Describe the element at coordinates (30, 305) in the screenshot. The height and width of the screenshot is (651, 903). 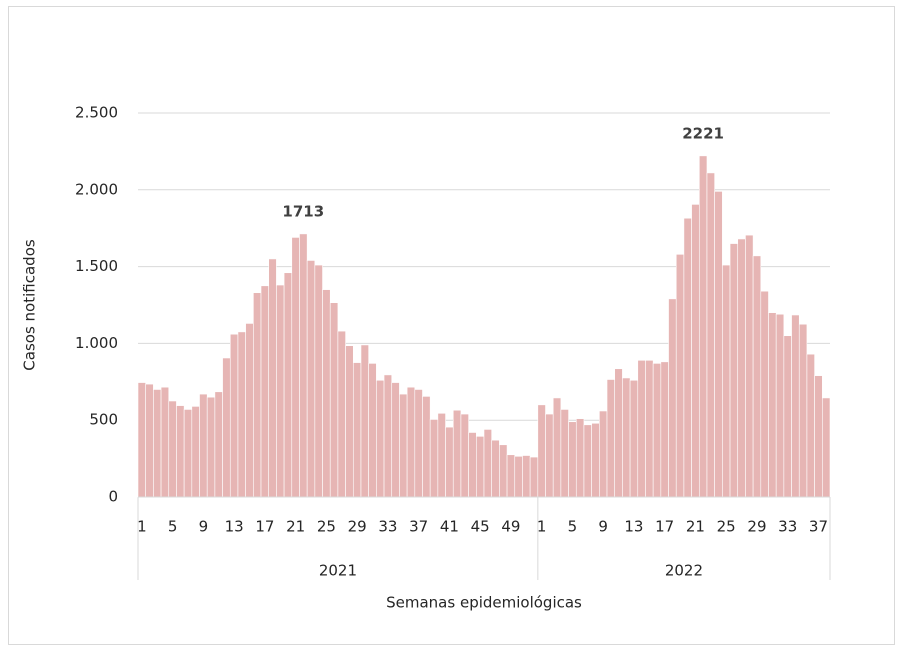
I see `y-axis-title: Casos notificados` at that location.